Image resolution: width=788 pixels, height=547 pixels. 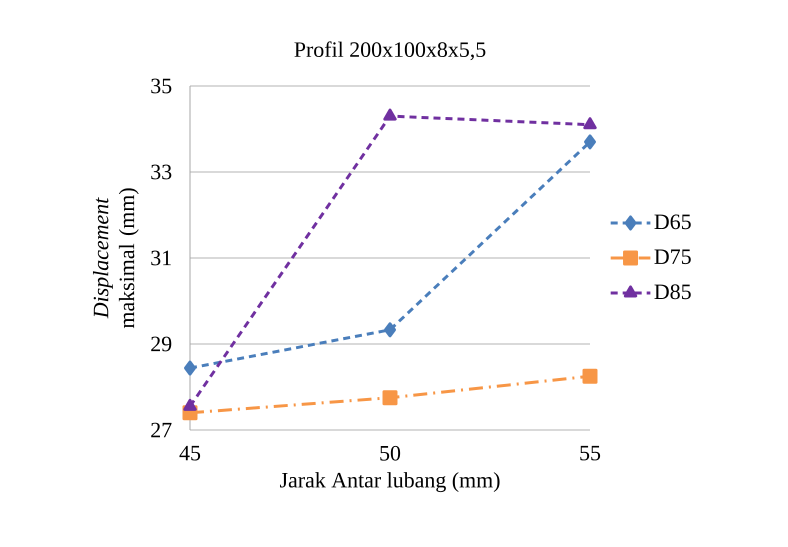 What do you see at coordinates (161, 172) in the screenshot?
I see `y-tick-label: 33` at bounding box center [161, 172].